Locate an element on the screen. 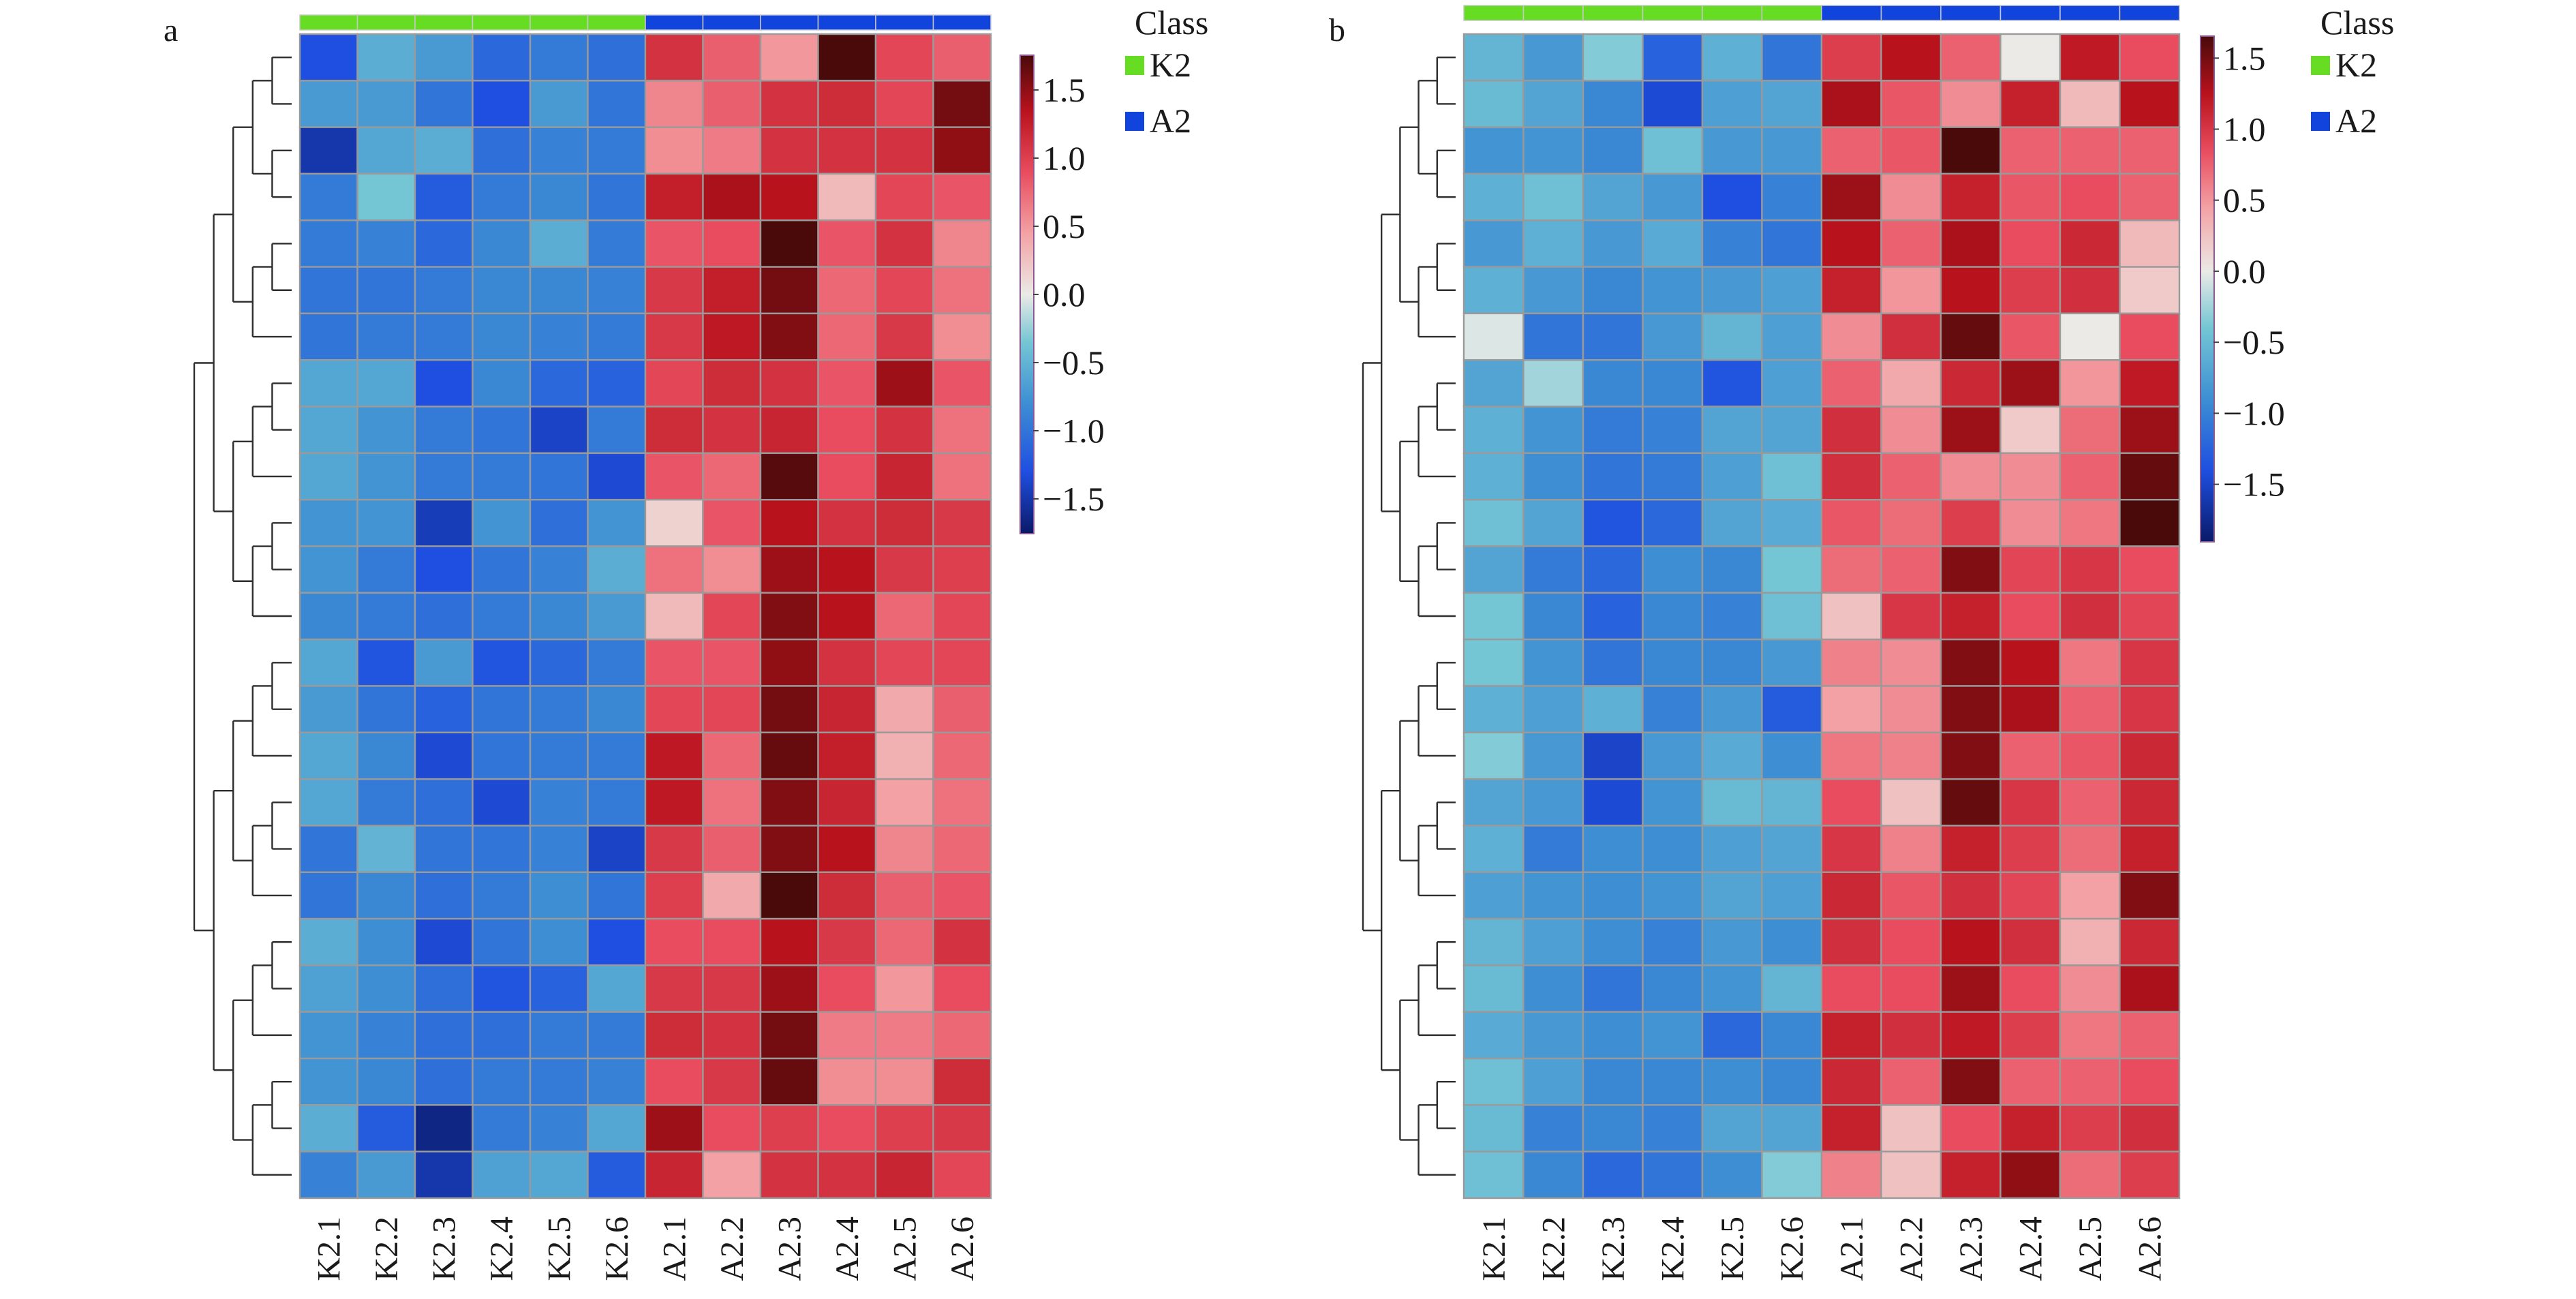 The width and height of the screenshot is (2576, 1299). heatmap-cell-b-r4-c12 is located at coordinates (2150, 196).